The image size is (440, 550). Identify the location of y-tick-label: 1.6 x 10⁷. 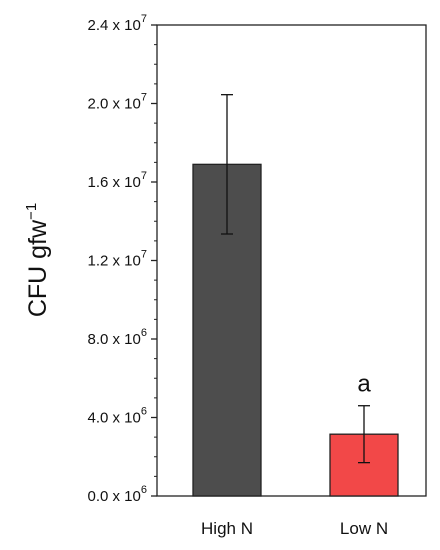
(118, 180).